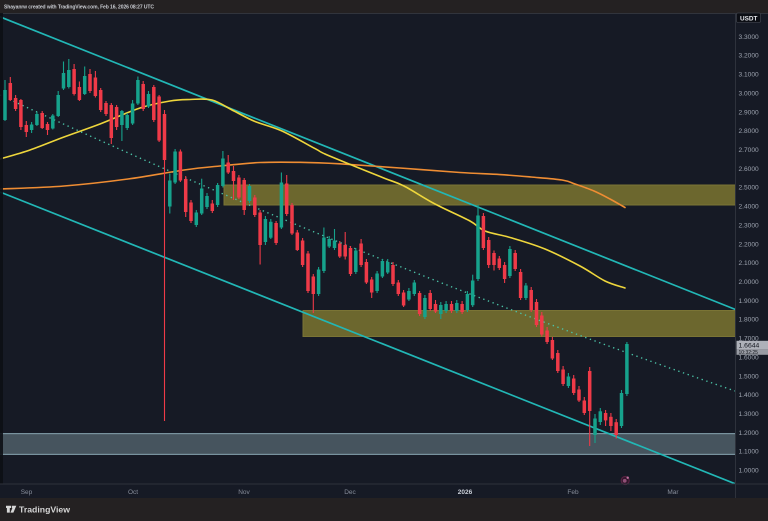 The width and height of the screenshot is (768, 521). What do you see at coordinates (749, 131) in the screenshot?
I see `svg-text: 2.8000` at bounding box center [749, 131].